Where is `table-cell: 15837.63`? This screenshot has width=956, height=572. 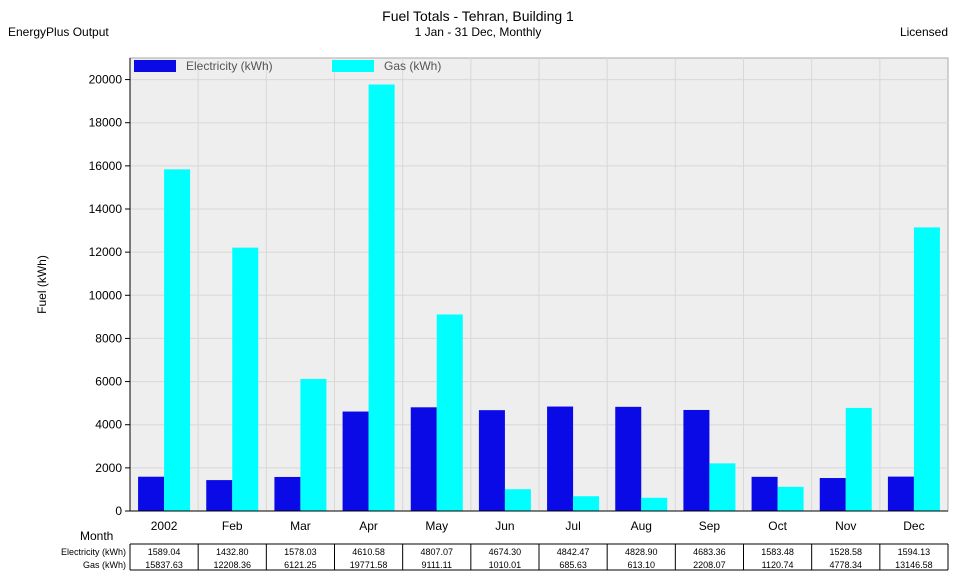 table-cell: 15837.63 is located at coordinates (164, 565).